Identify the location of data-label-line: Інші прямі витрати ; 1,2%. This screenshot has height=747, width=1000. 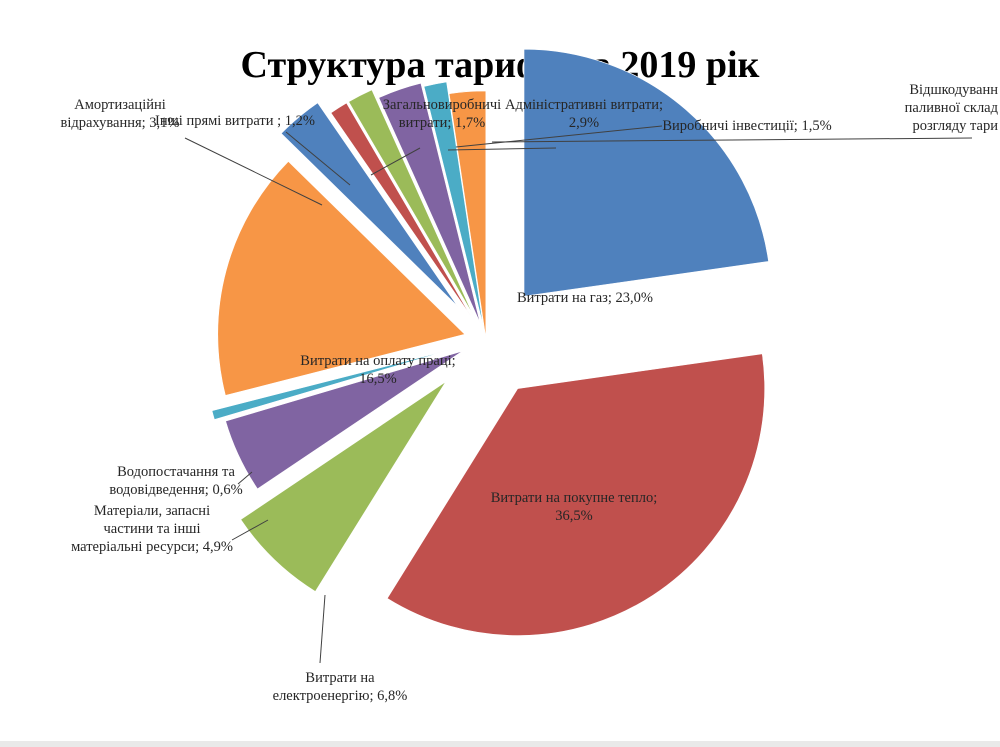
(235, 121).